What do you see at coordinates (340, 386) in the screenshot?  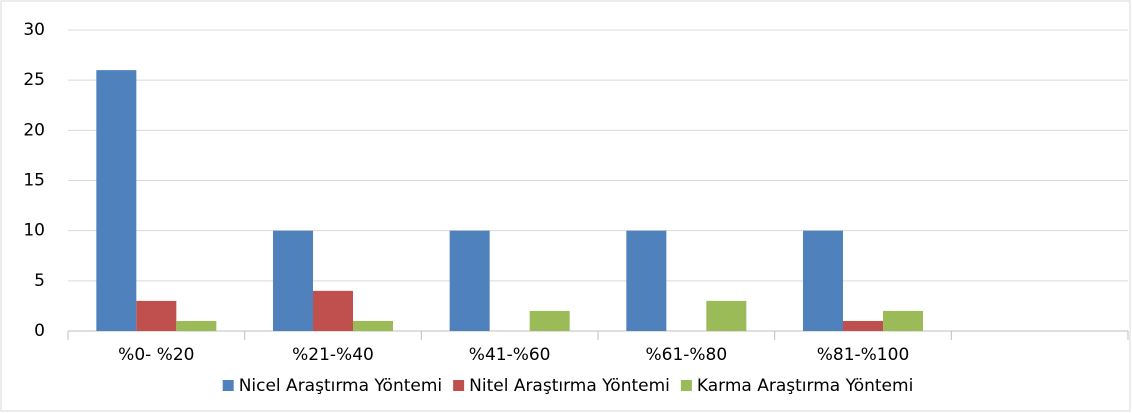 I see `legend-label: Nicel Araştırma Yöntemi` at bounding box center [340, 386].